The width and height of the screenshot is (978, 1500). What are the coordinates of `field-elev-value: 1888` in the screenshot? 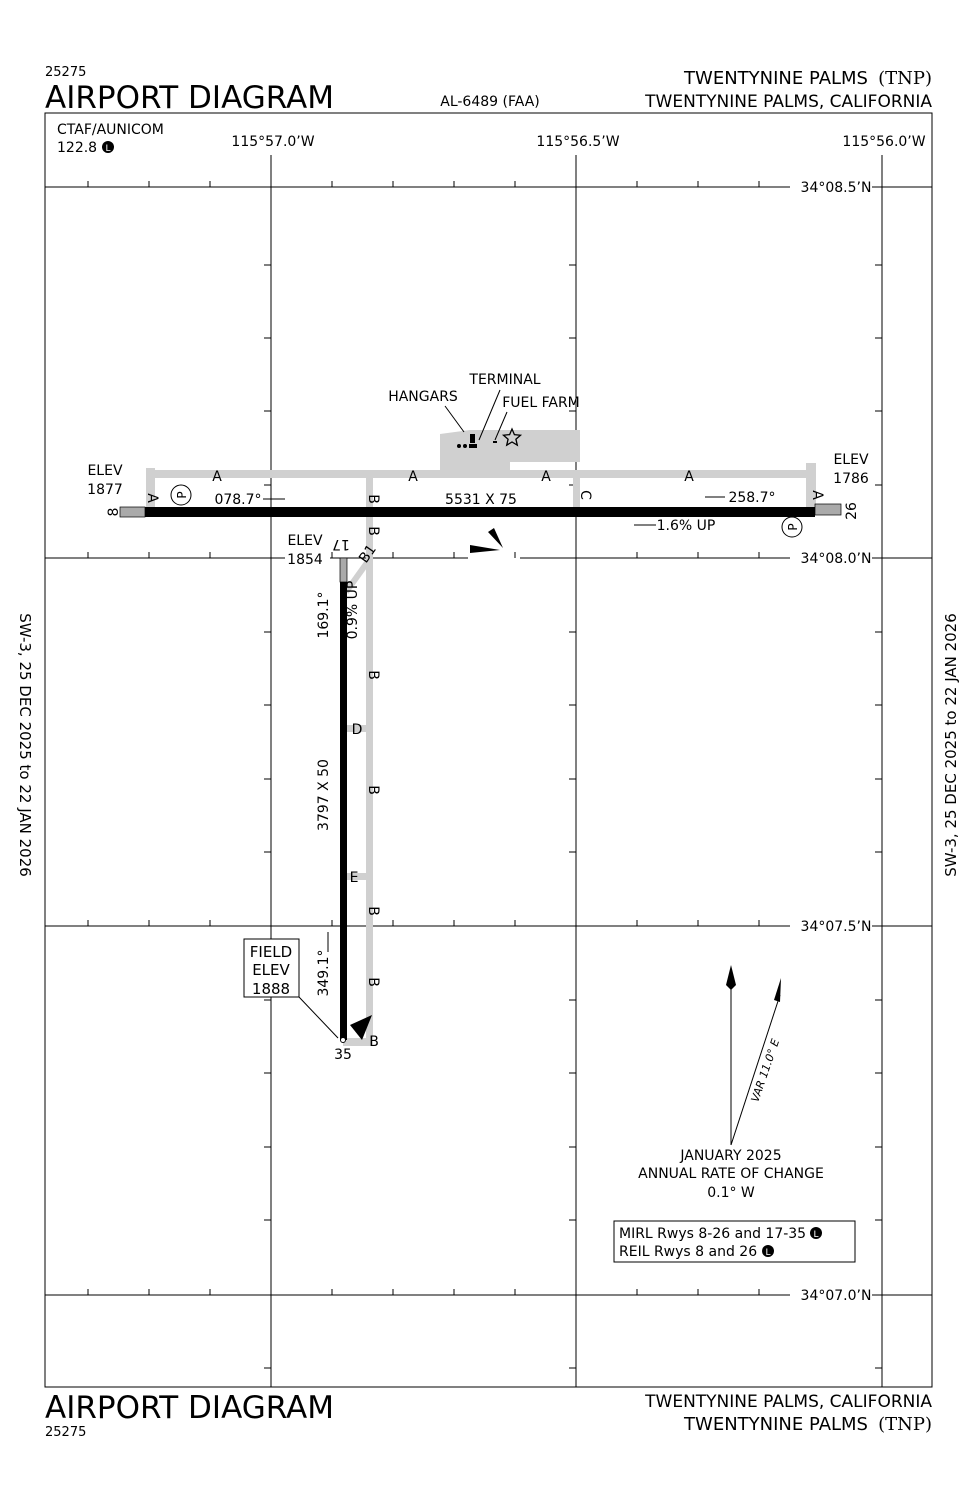 It's located at (271, 989).